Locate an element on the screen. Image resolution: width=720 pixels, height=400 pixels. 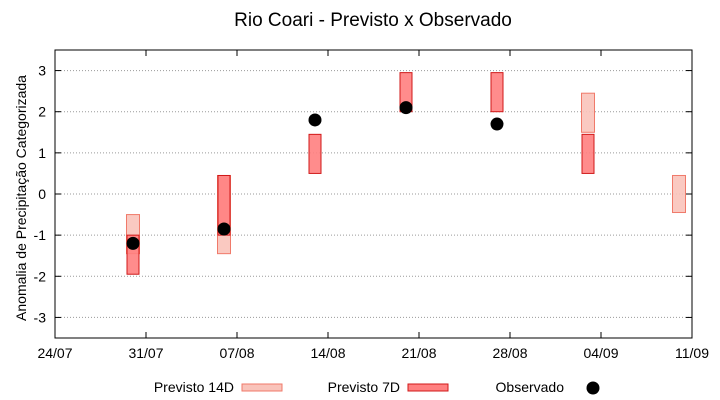
y-tick-label: 0 is located at coordinates (42, 194).